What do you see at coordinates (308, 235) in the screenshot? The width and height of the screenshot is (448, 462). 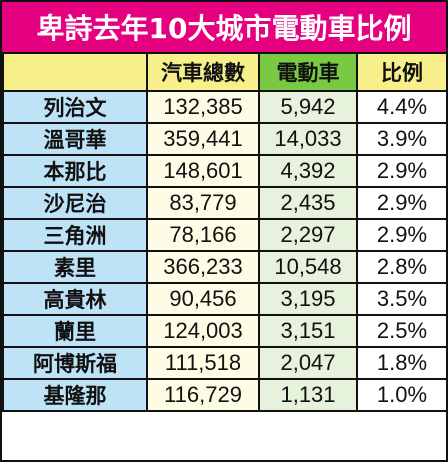 I see `ev-count-cell: 2,297` at bounding box center [308, 235].